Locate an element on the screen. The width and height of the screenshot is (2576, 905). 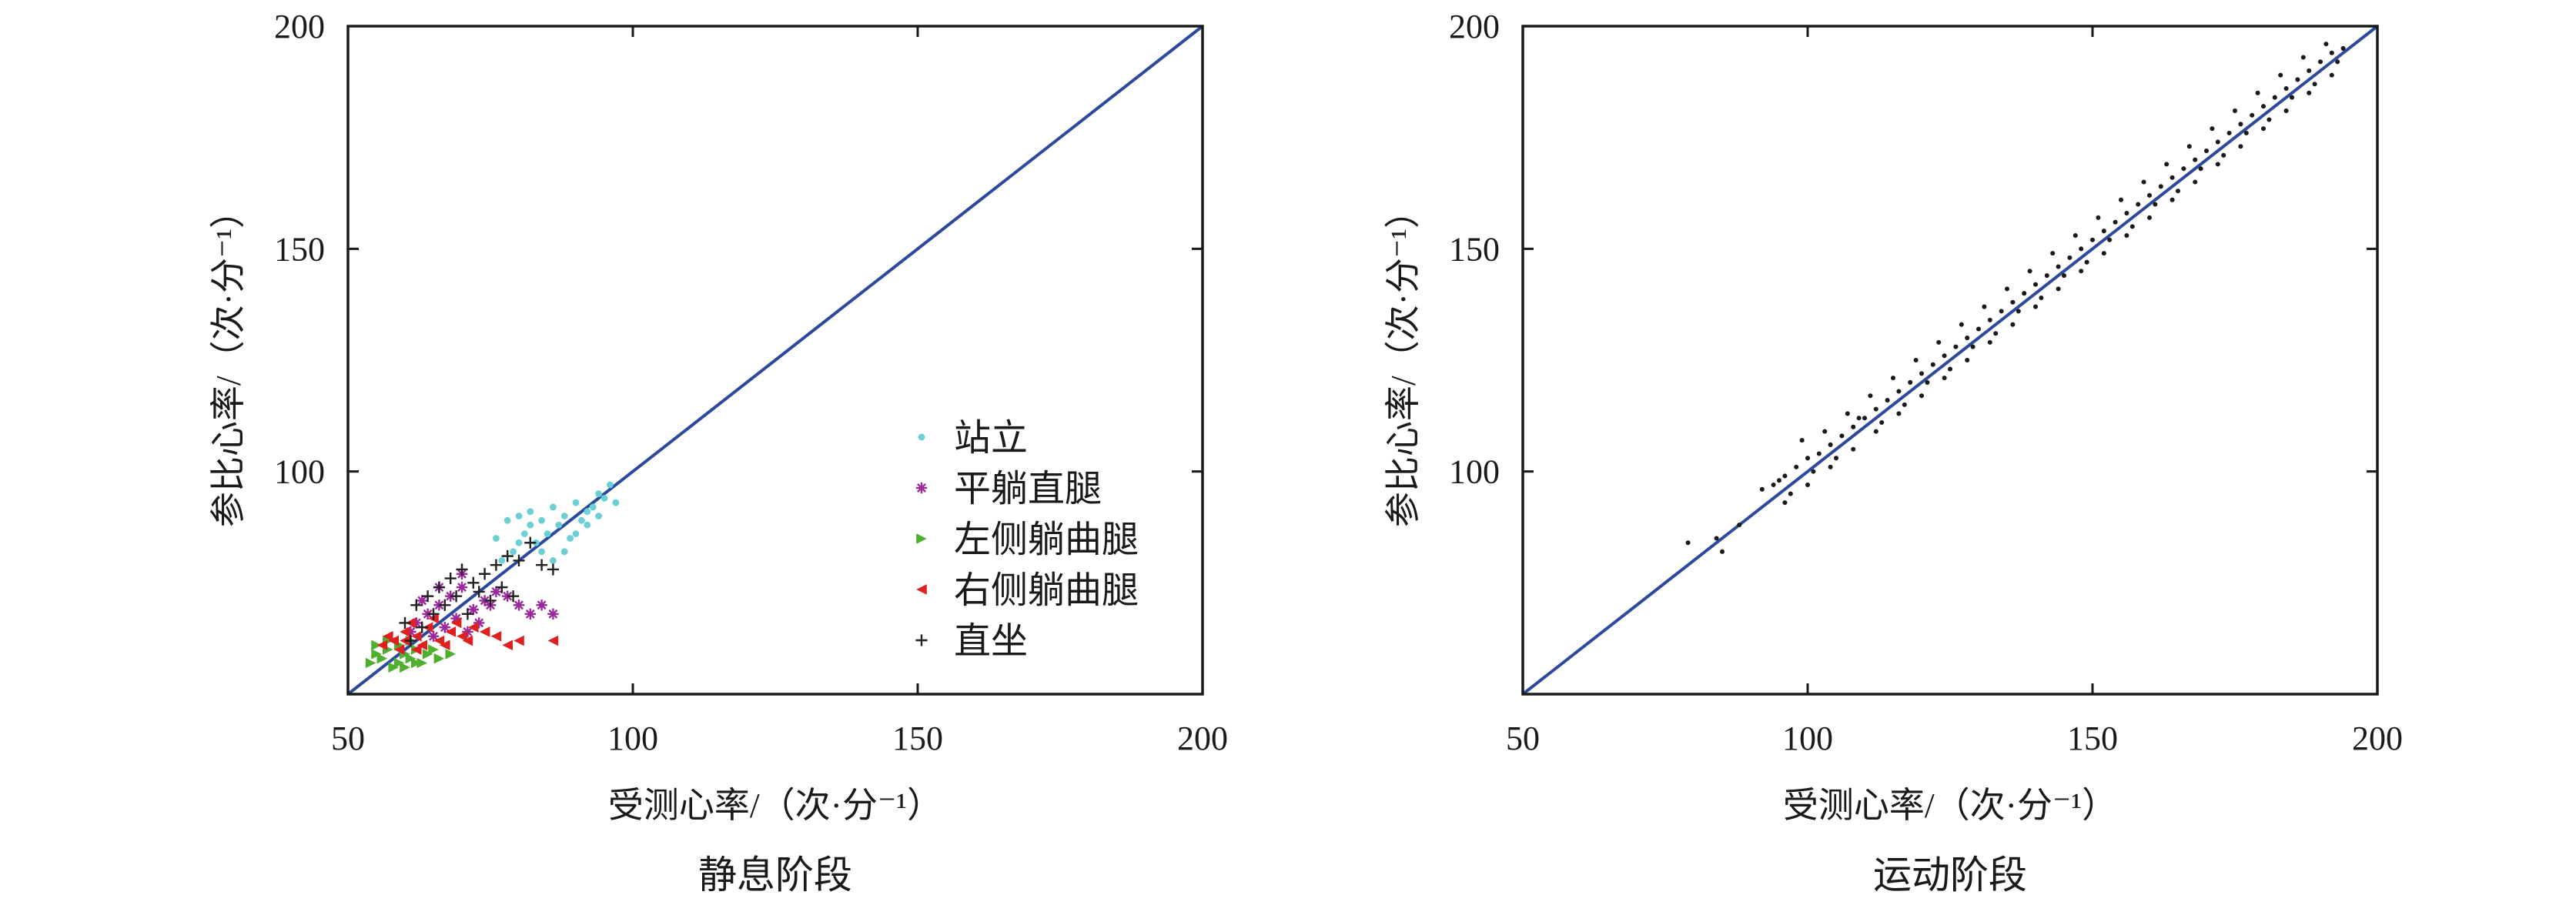
legend-label: 左侧躺曲腿 is located at coordinates (1046, 539).